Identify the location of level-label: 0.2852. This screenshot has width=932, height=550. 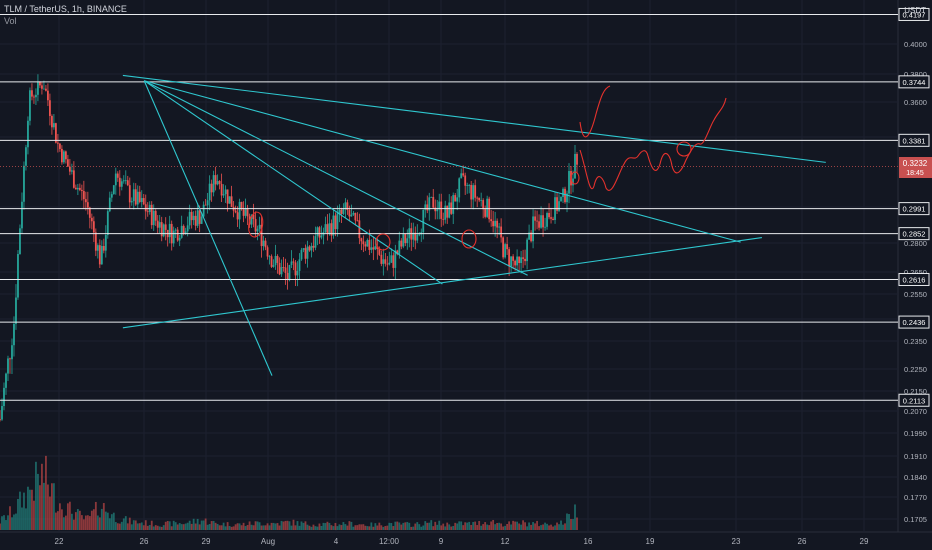
(914, 234).